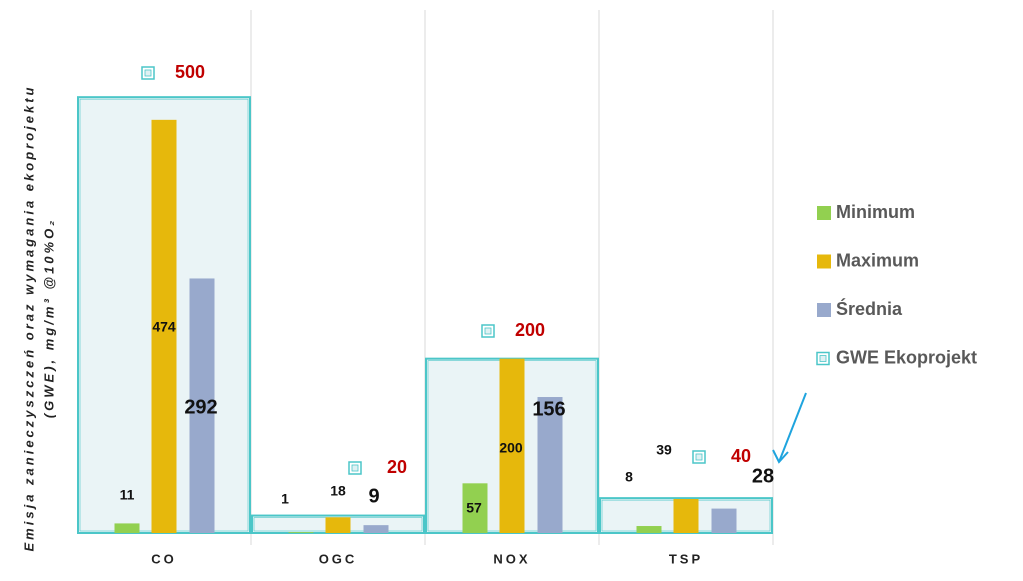  I want to click on x-tick-label: CO, so click(164, 558).